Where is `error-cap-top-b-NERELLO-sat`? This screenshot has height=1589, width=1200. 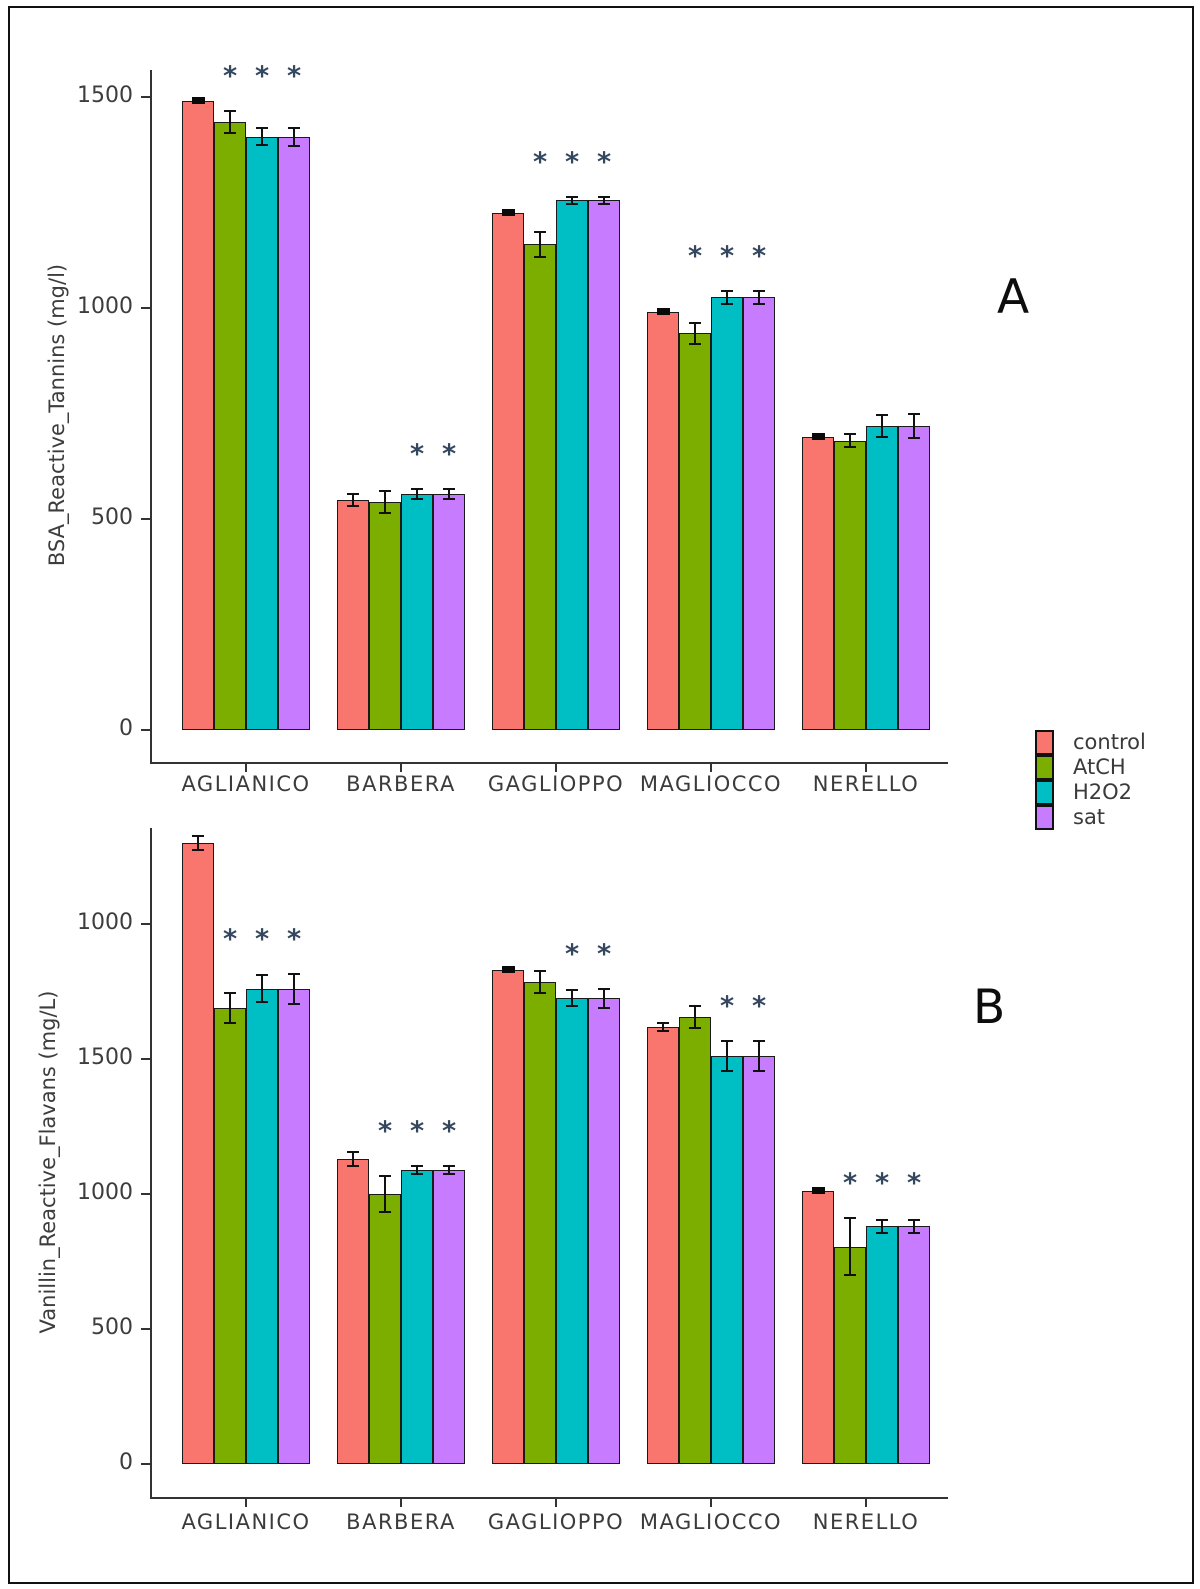
error-cap-top-b-NERELLO-sat is located at coordinates (914, 1219).